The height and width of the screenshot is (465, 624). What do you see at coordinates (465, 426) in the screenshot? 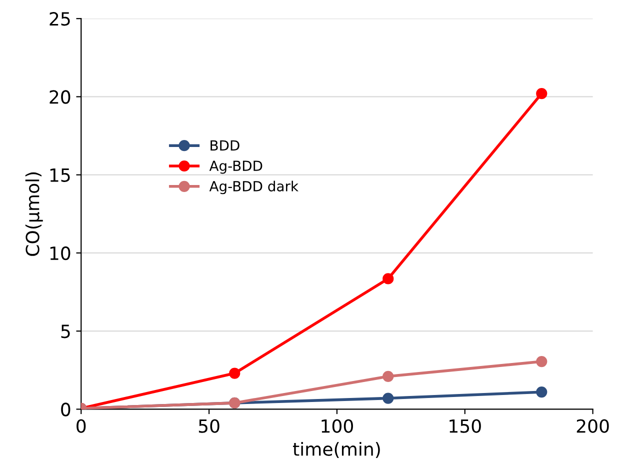
I see `x-tick-label: 150` at bounding box center [465, 426].